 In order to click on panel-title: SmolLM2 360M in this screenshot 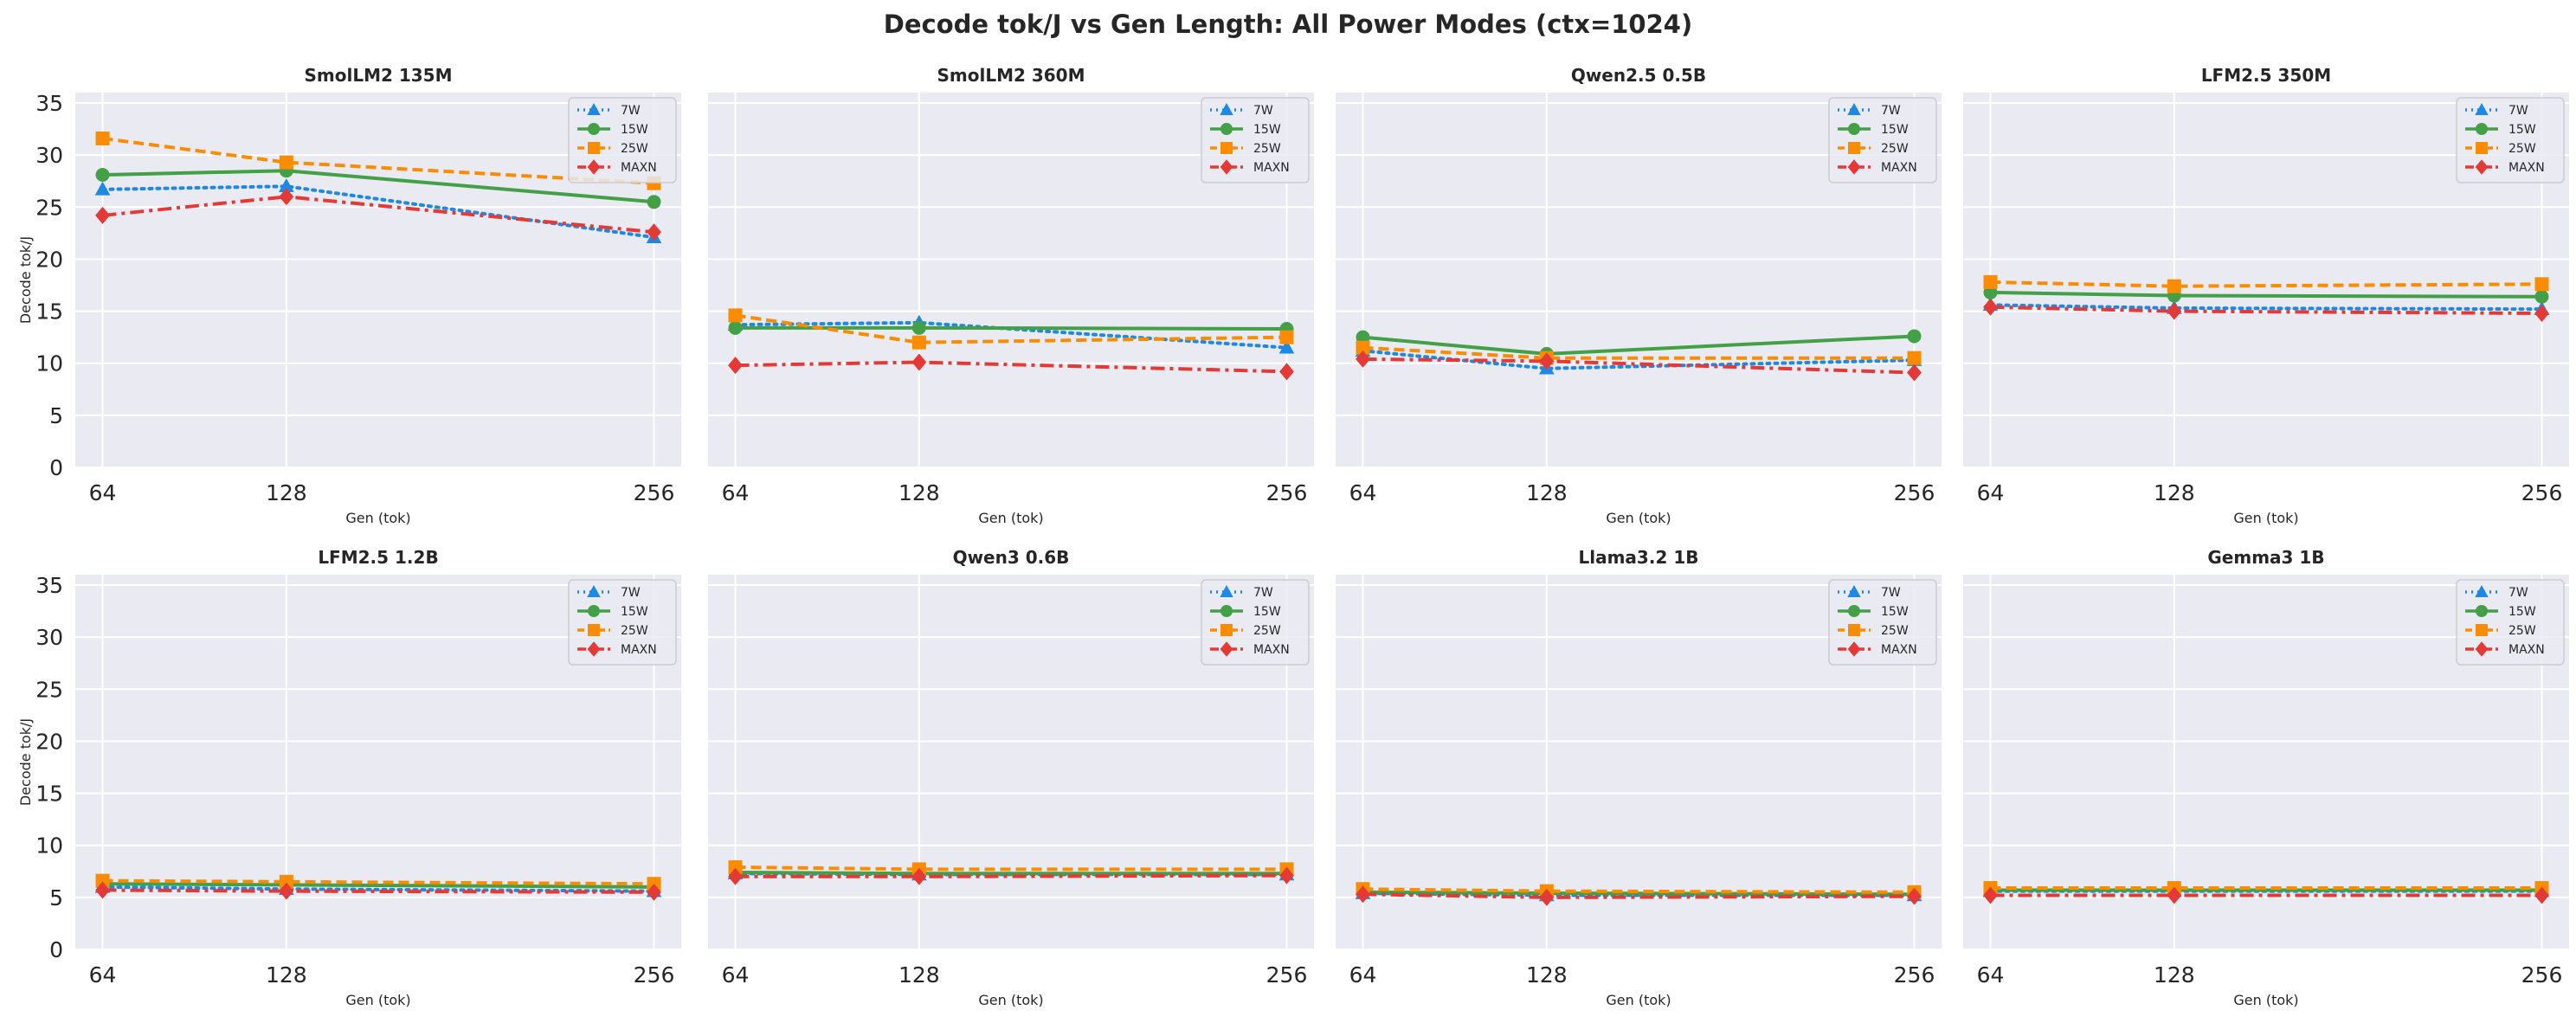, I will do `click(1011, 75)`.